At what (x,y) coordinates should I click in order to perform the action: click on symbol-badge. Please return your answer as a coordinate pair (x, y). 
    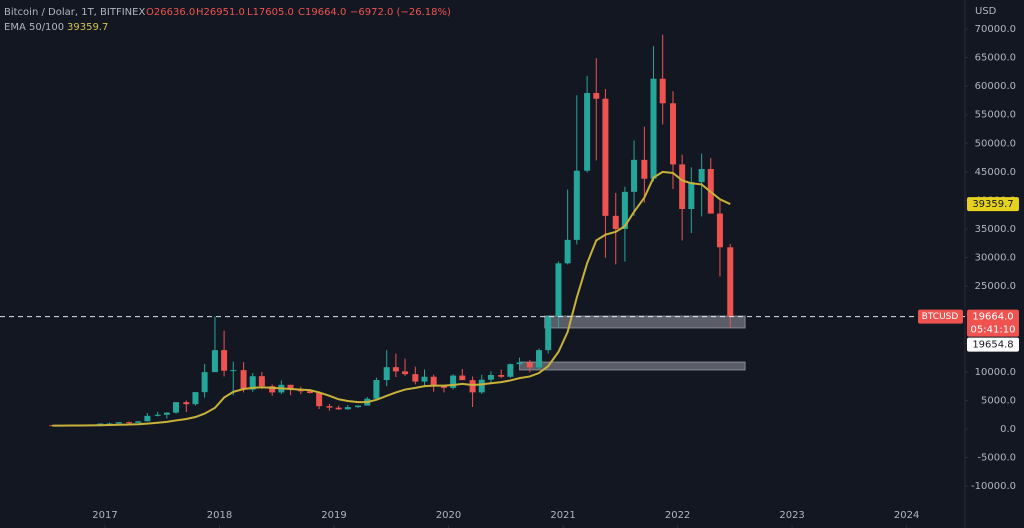
    Looking at the image, I should click on (940, 316).